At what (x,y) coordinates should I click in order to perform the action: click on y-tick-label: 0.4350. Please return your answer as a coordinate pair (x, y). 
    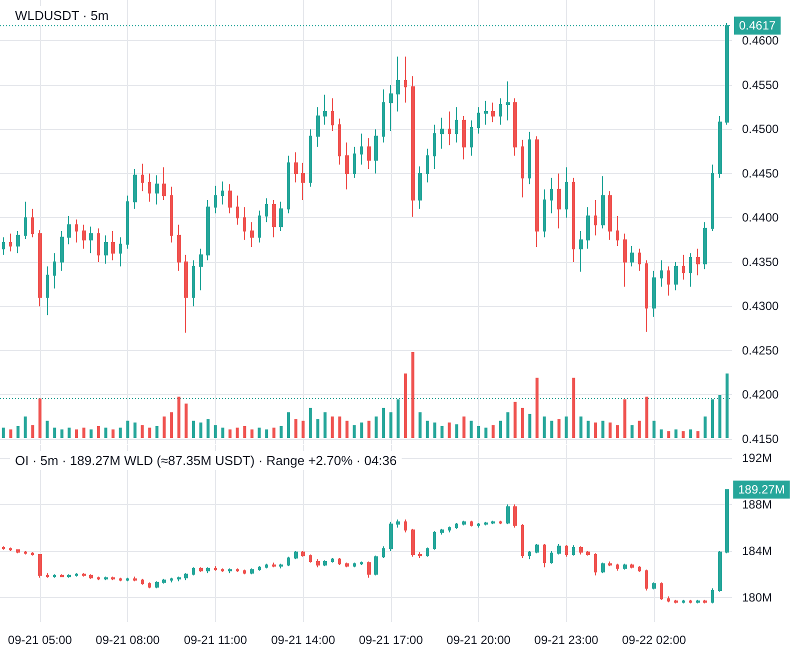
    Looking at the image, I should click on (761, 261).